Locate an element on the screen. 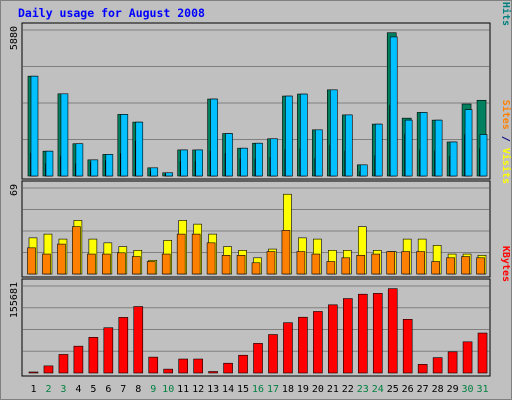  max-label-hits: 5880 is located at coordinates (14, 38).